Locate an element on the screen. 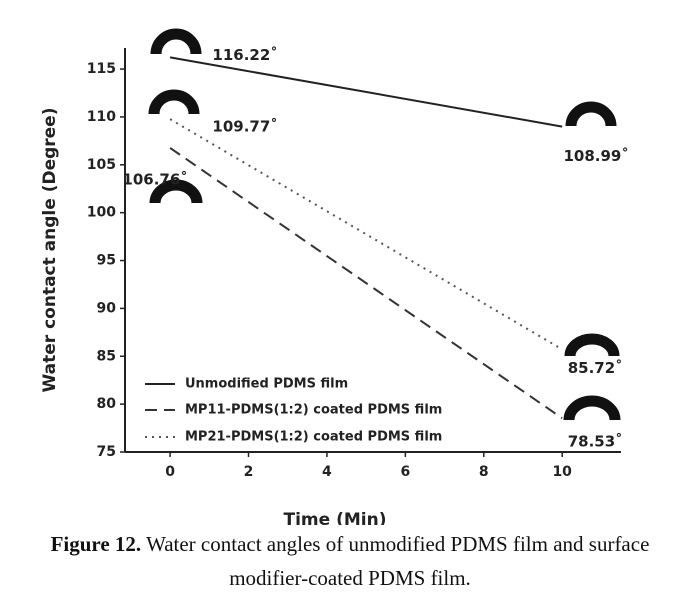 The height and width of the screenshot is (599, 699). data-label: 116.22˚ is located at coordinates (244, 55).